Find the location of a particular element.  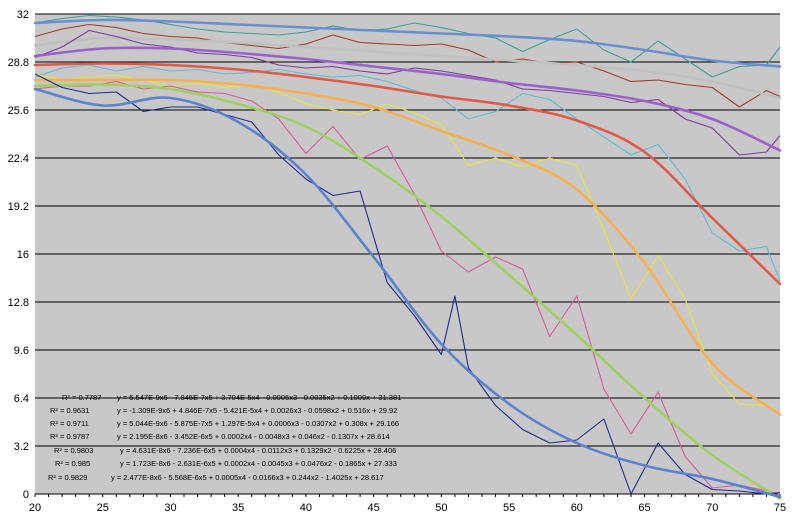

x-tick-label: 35 is located at coordinates (238, 508).